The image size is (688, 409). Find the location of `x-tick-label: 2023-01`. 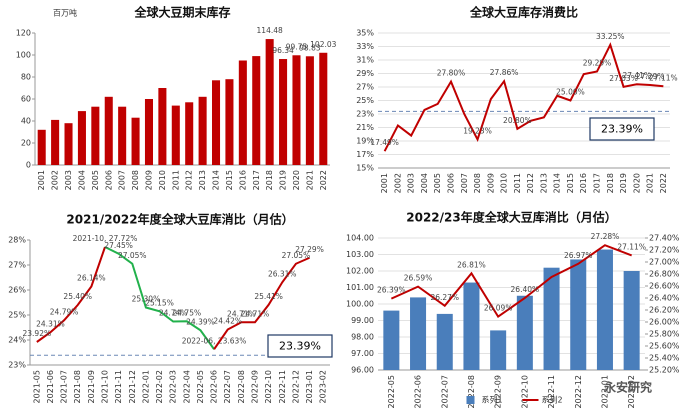

x-tick-label: 2023-01 is located at coordinates (604, 391).